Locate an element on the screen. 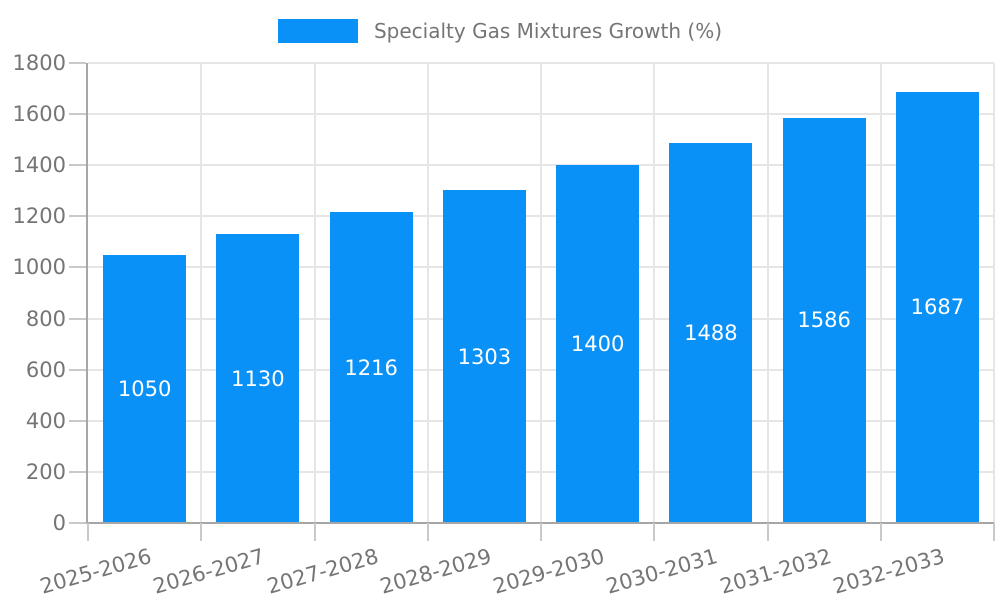 The width and height of the screenshot is (1000, 600). y-tick-label: 1200 is located at coordinates (39, 216).